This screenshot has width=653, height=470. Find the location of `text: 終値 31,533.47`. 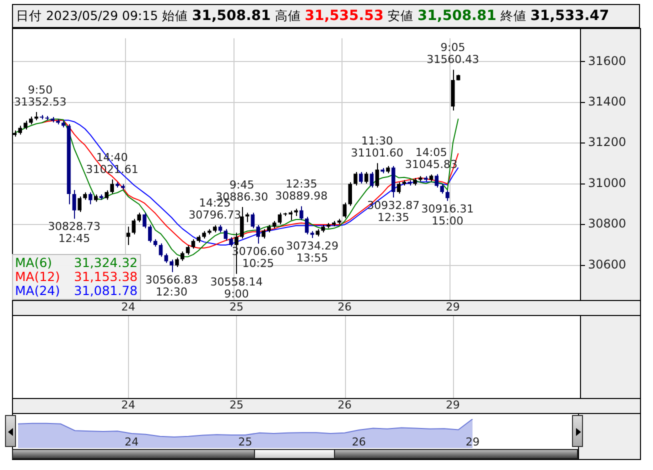

text: 終値 31,533.47 is located at coordinates (554, 16).